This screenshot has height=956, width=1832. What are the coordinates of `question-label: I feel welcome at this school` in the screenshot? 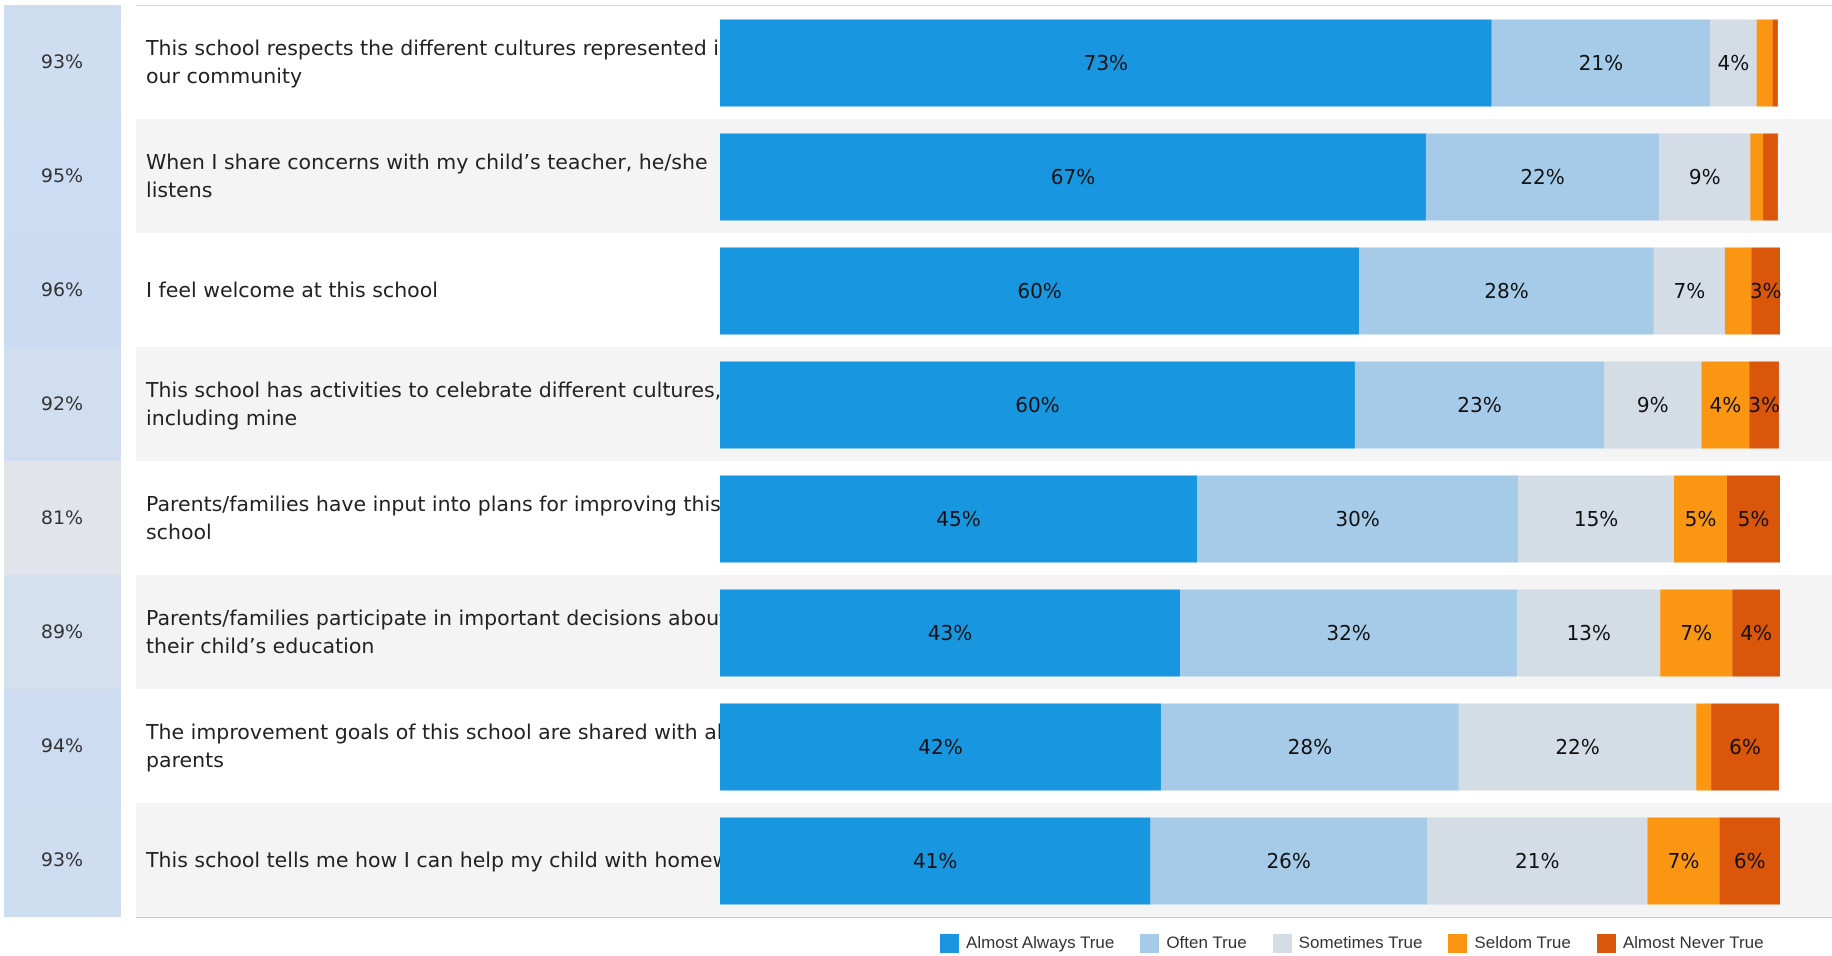 It's located at (292, 290).